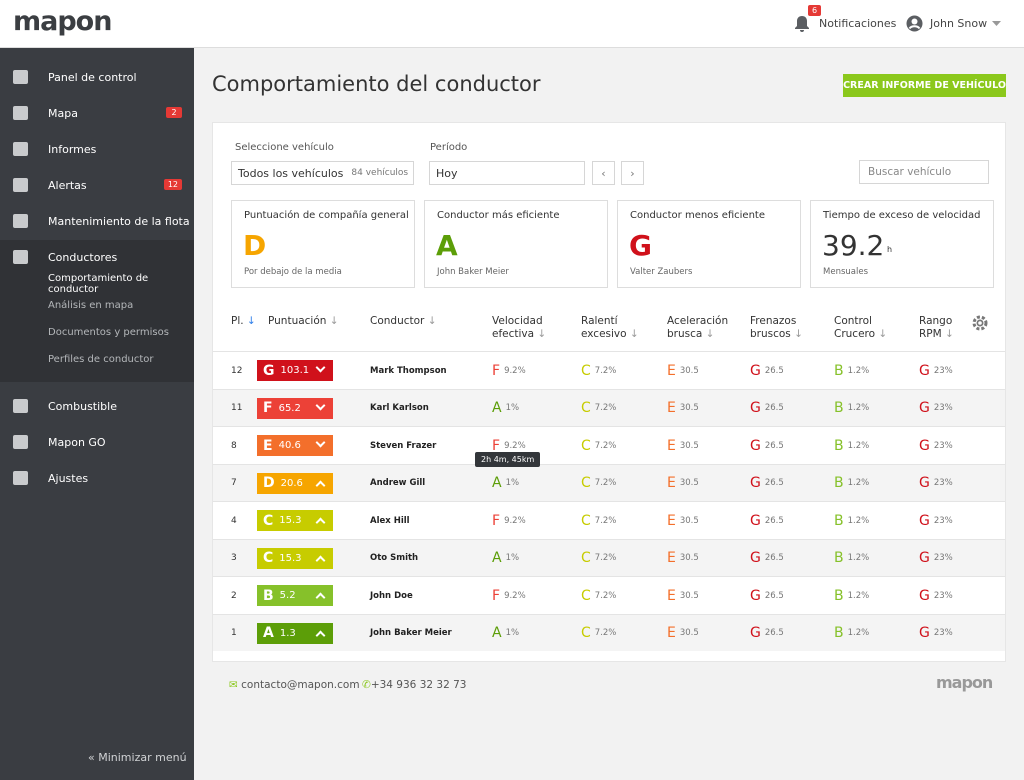 The image size is (1024, 780). Describe the element at coordinates (295, 445) in the screenshot. I see `score-badge: E 40.6` at that location.